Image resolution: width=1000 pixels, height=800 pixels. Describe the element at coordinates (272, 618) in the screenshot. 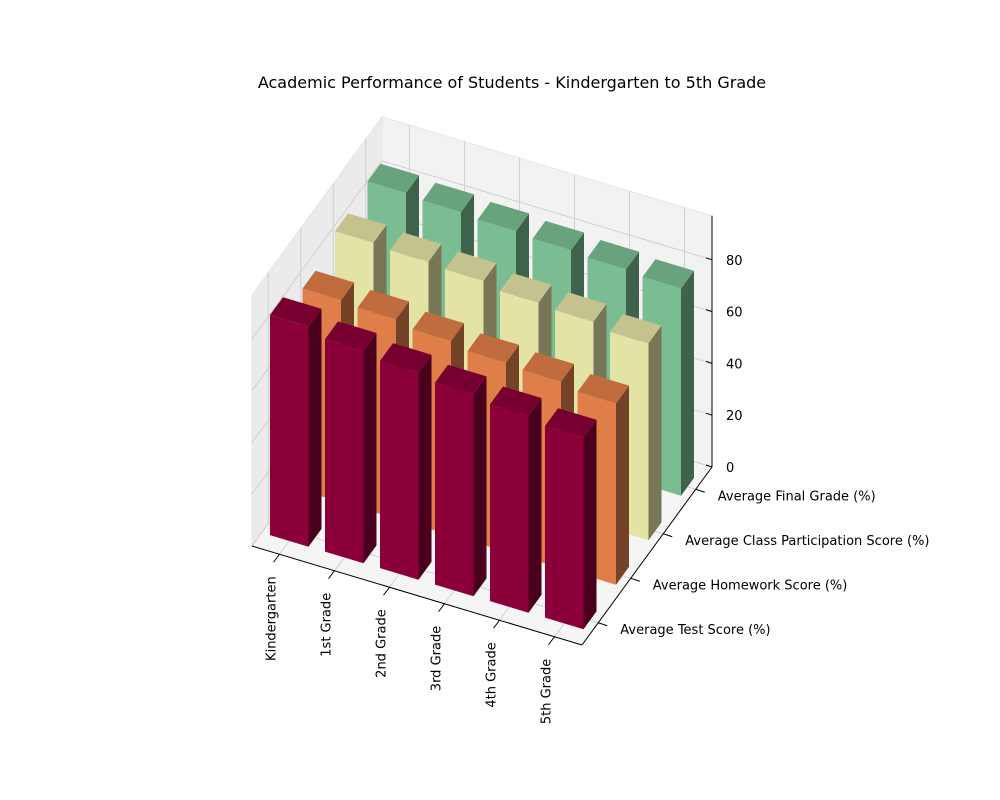

I see `x-tick-label: Kindergarten` at that location.